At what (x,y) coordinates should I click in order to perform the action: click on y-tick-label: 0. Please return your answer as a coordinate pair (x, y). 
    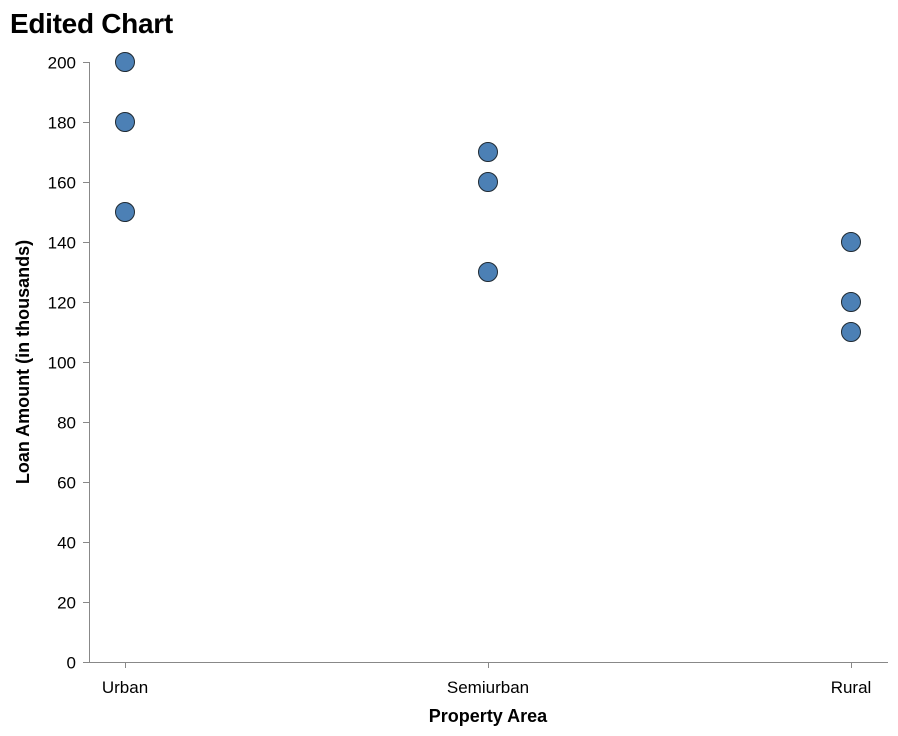
    Looking at the image, I should click on (71, 663).